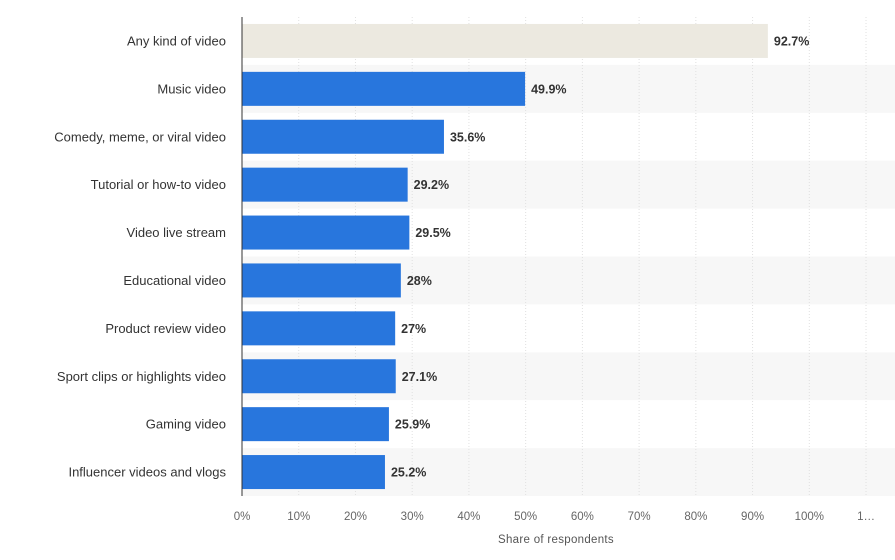 The height and width of the screenshot is (560, 895). What do you see at coordinates (419, 377) in the screenshot?
I see `value-label: 27.1%` at bounding box center [419, 377].